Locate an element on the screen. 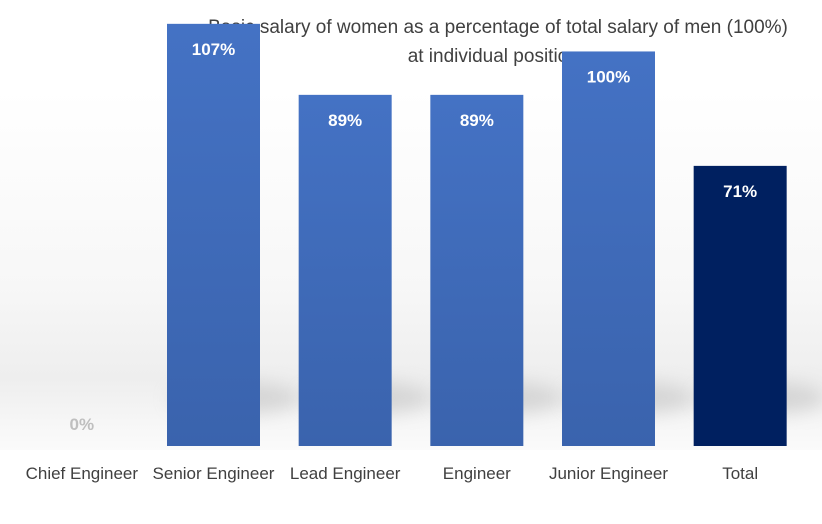  bar-engineer is located at coordinates (477, 270).